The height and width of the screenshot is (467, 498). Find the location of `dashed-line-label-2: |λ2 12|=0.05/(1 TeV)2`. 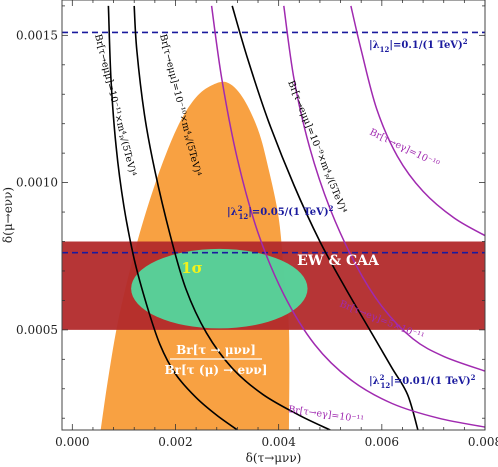

dashed-line-label-2: |λ2 12|=0.05/(1 TeV)2 is located at coordinates (280, 212).